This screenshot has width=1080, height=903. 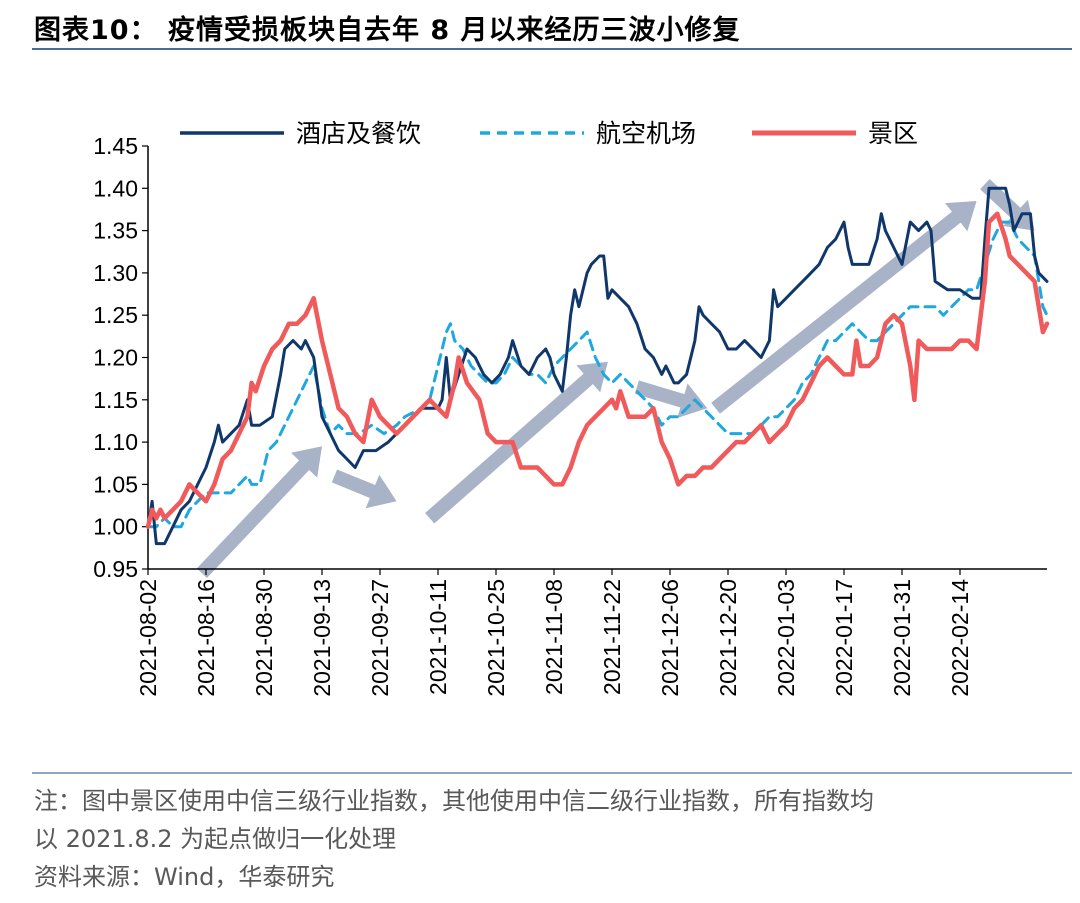 I want to click on x-tick-label: 2021-10-25, so click(x=496, y=638).